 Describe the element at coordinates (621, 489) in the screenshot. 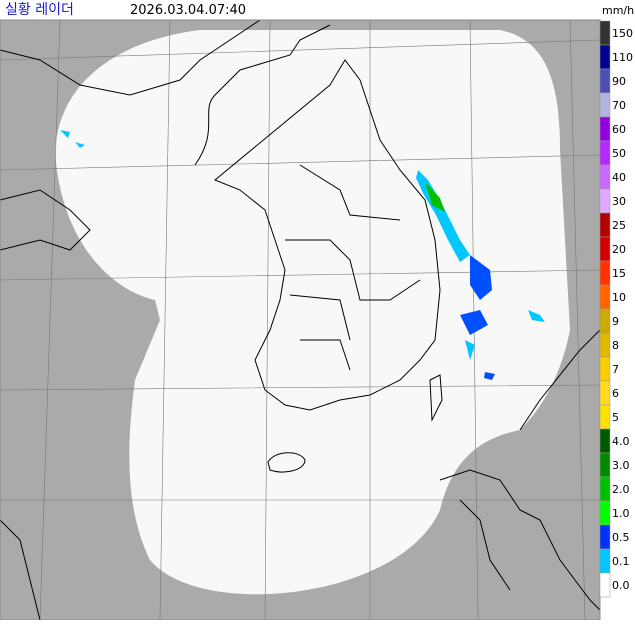

I see `legend-label: 2.0` at that location.